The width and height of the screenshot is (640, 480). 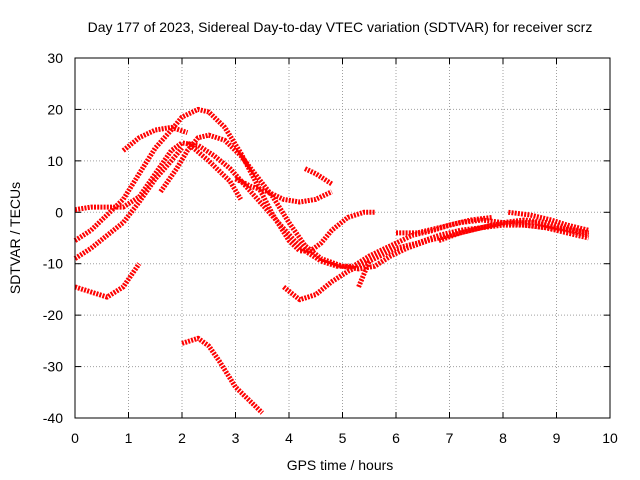 I want to click on y-axis-label: SDTVAR / TECUs, so click(x=15, y=238).